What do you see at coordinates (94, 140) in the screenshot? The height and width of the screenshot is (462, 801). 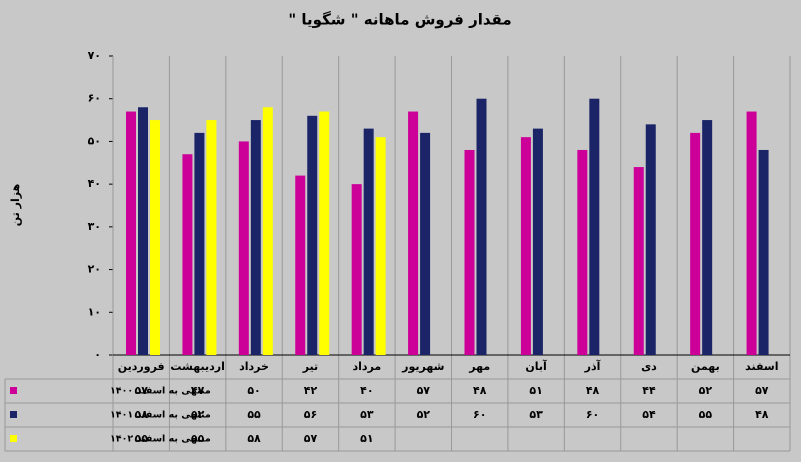 I see `y-tick-label: ۵۰` at bounding box center [94, 140].